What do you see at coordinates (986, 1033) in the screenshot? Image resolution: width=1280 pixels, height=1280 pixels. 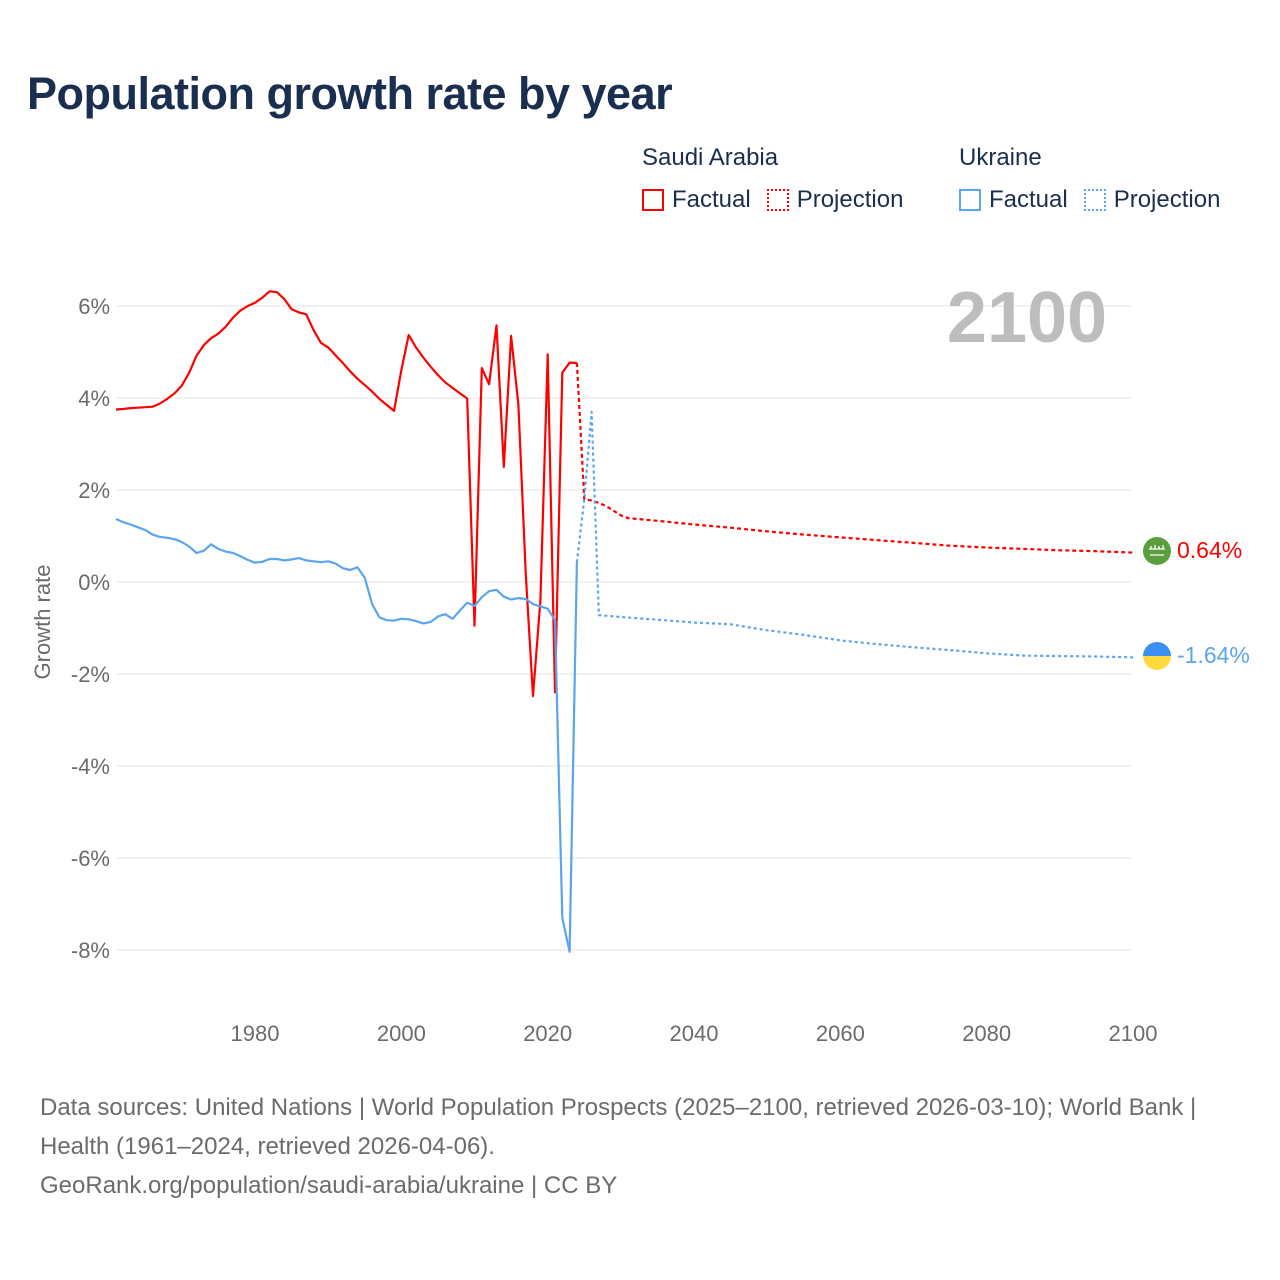 I see `x-tick-label: 2080` at bounding box center [986, 1033].